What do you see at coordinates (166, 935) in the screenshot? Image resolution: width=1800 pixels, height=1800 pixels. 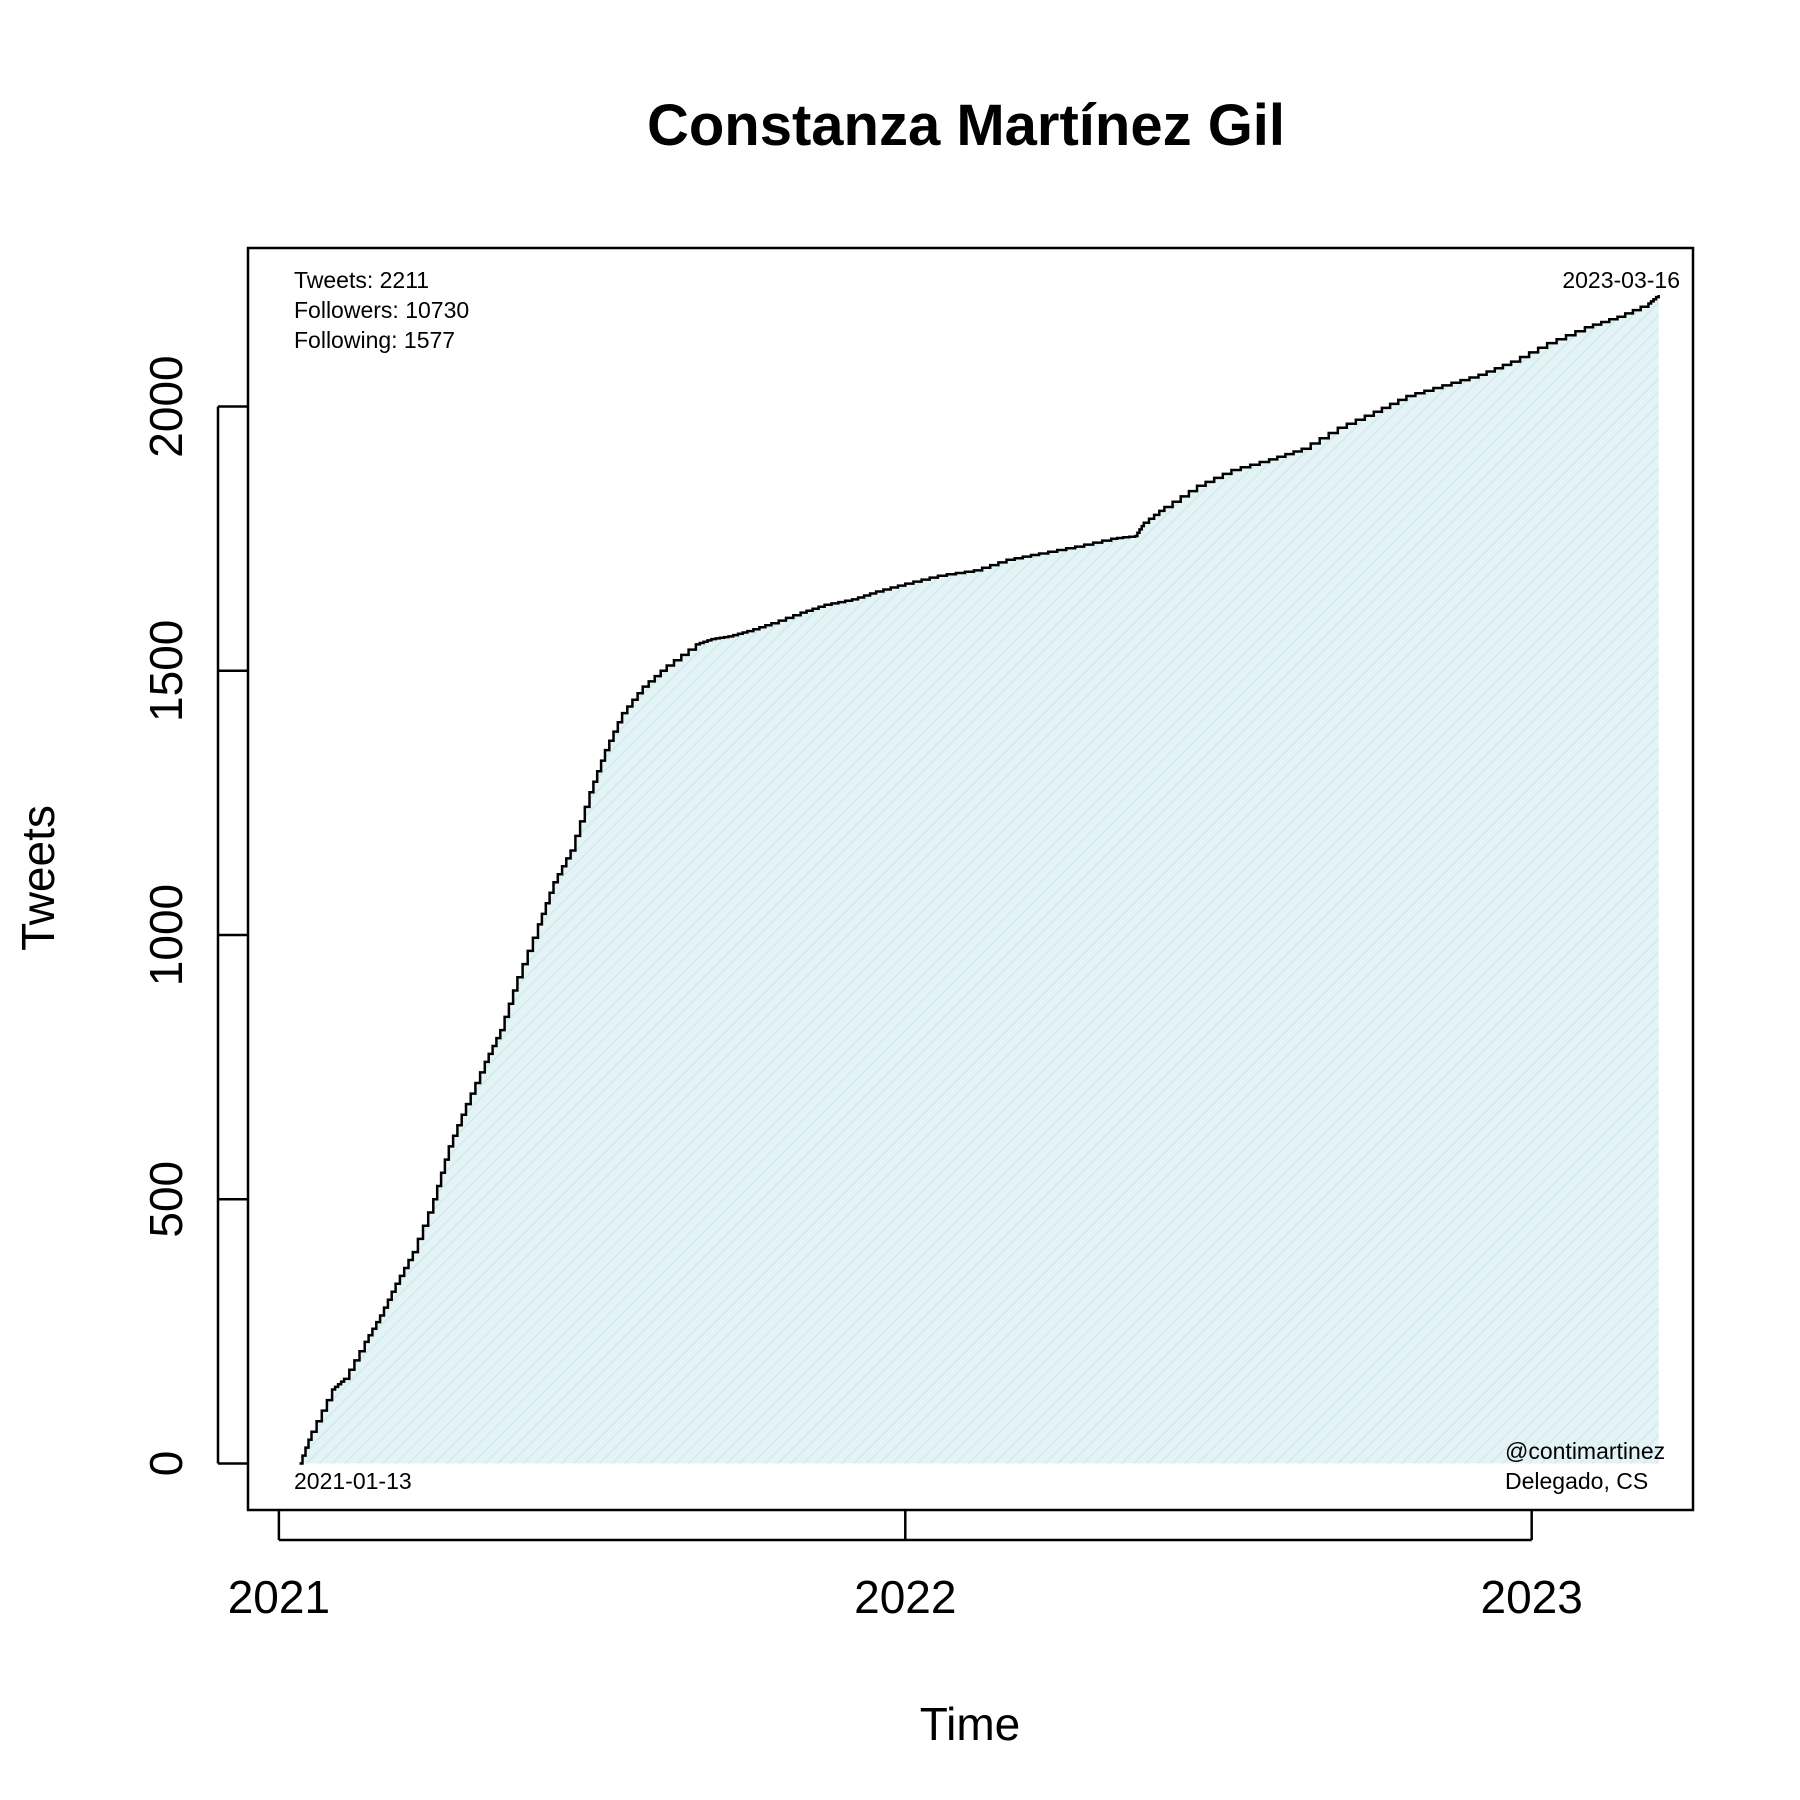 I see `y-tick-label: 1000` at bounding box center [166, 935].